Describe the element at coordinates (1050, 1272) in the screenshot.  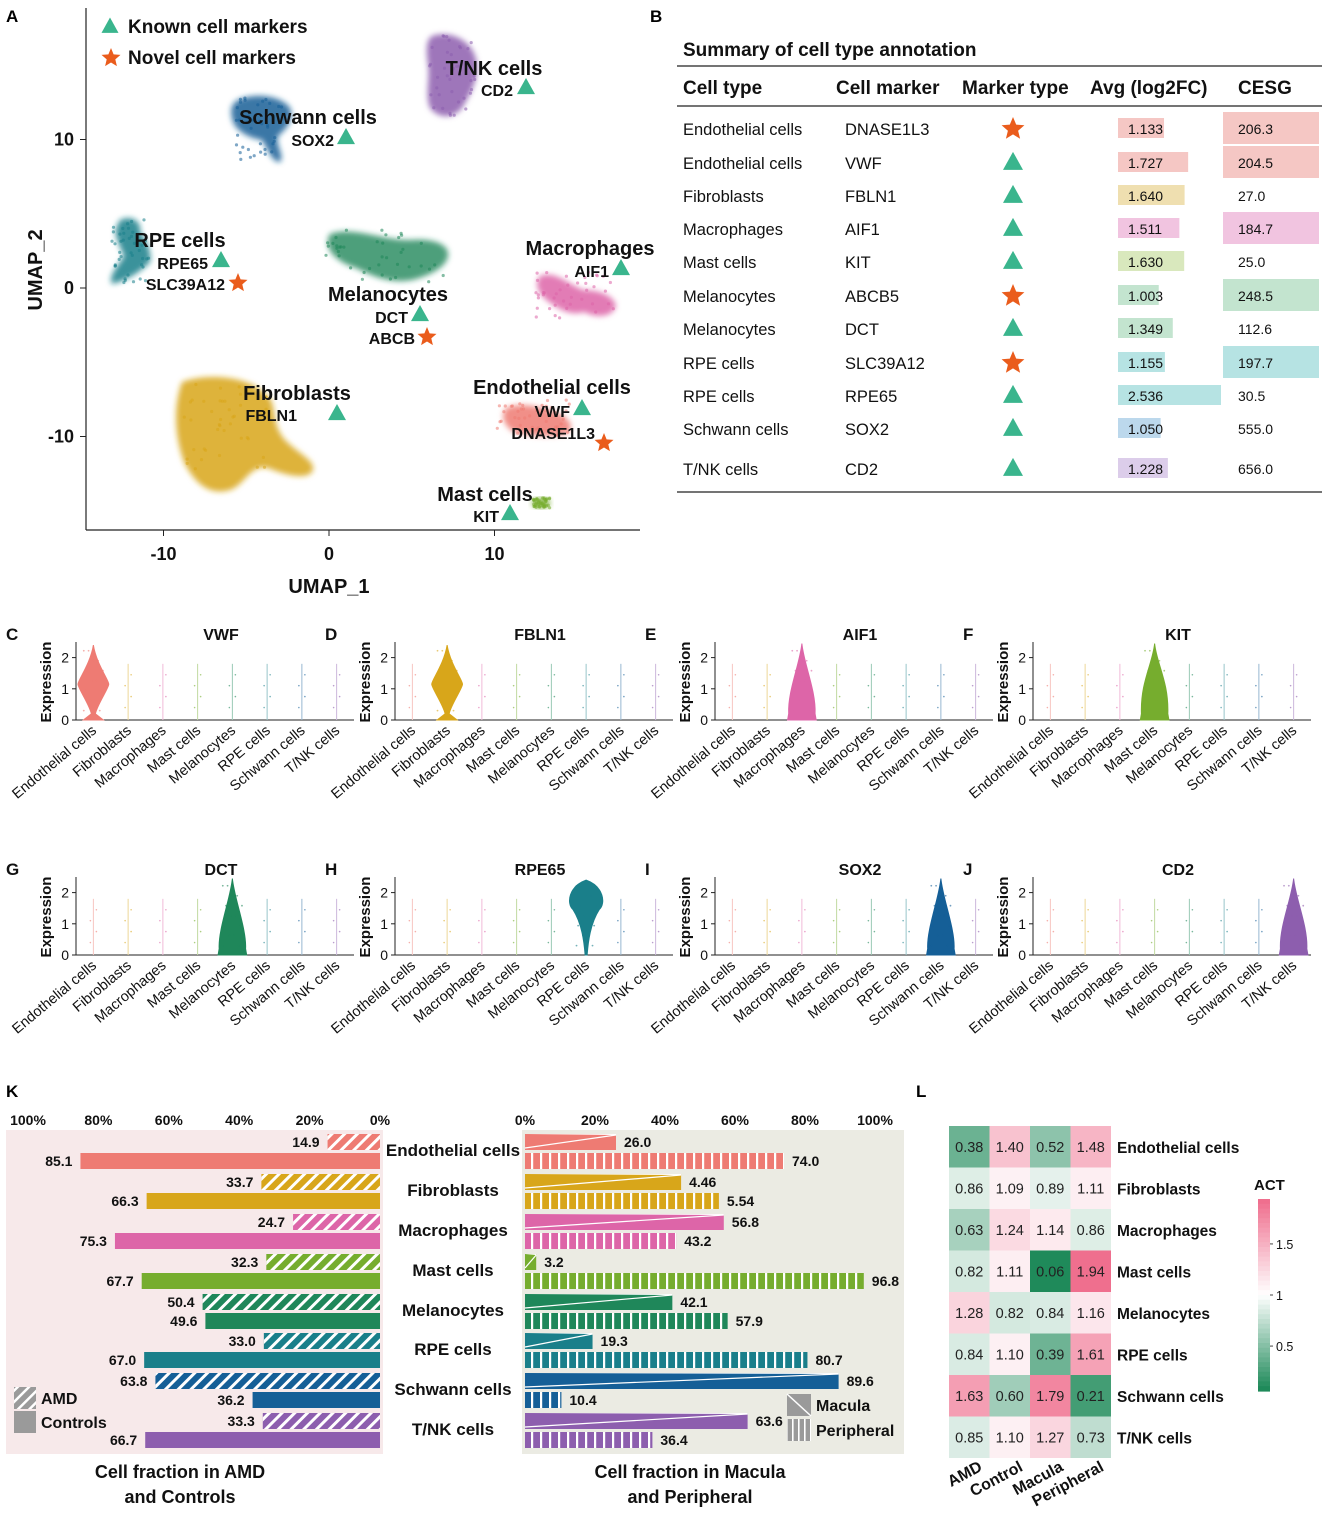
I see `heatmap-value: 0.06` at that location.